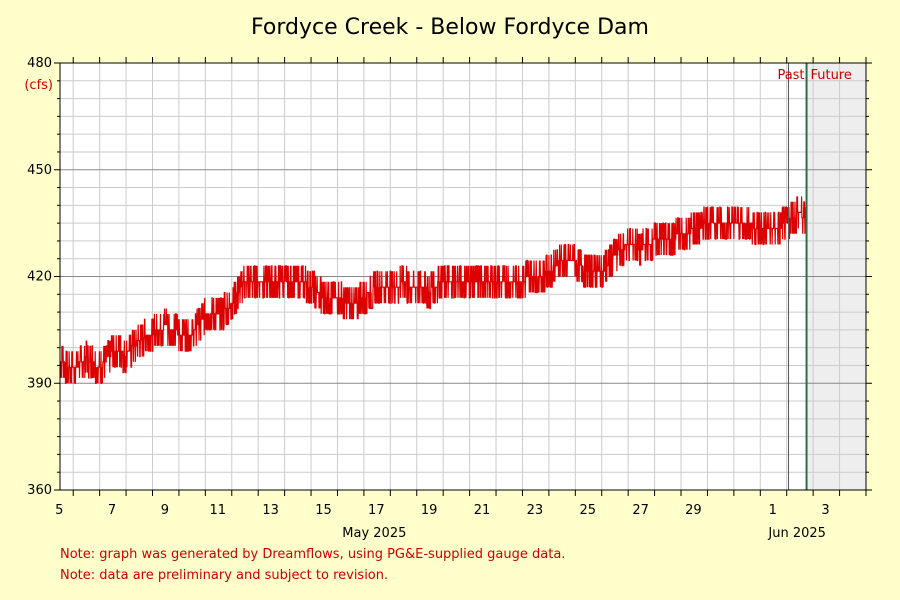 The height and width of the screenshot is (600, 900). I want to click on y-tick-label: 360, so click(39, 490).